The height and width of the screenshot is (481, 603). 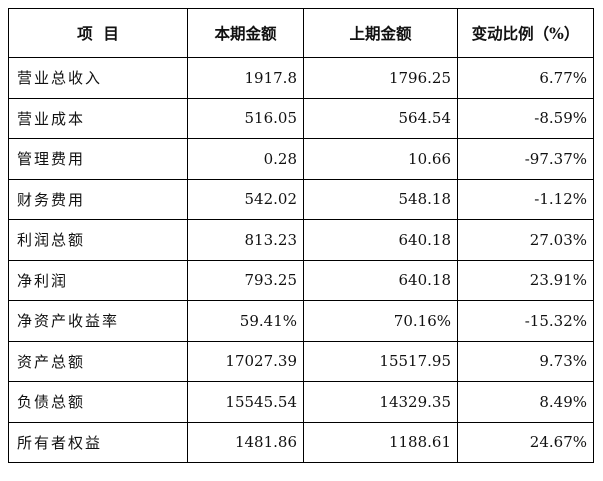 I want to click on header-row: 项 目 本期金额 上期金额 变动比例（%）, so click(x=301, y=33).